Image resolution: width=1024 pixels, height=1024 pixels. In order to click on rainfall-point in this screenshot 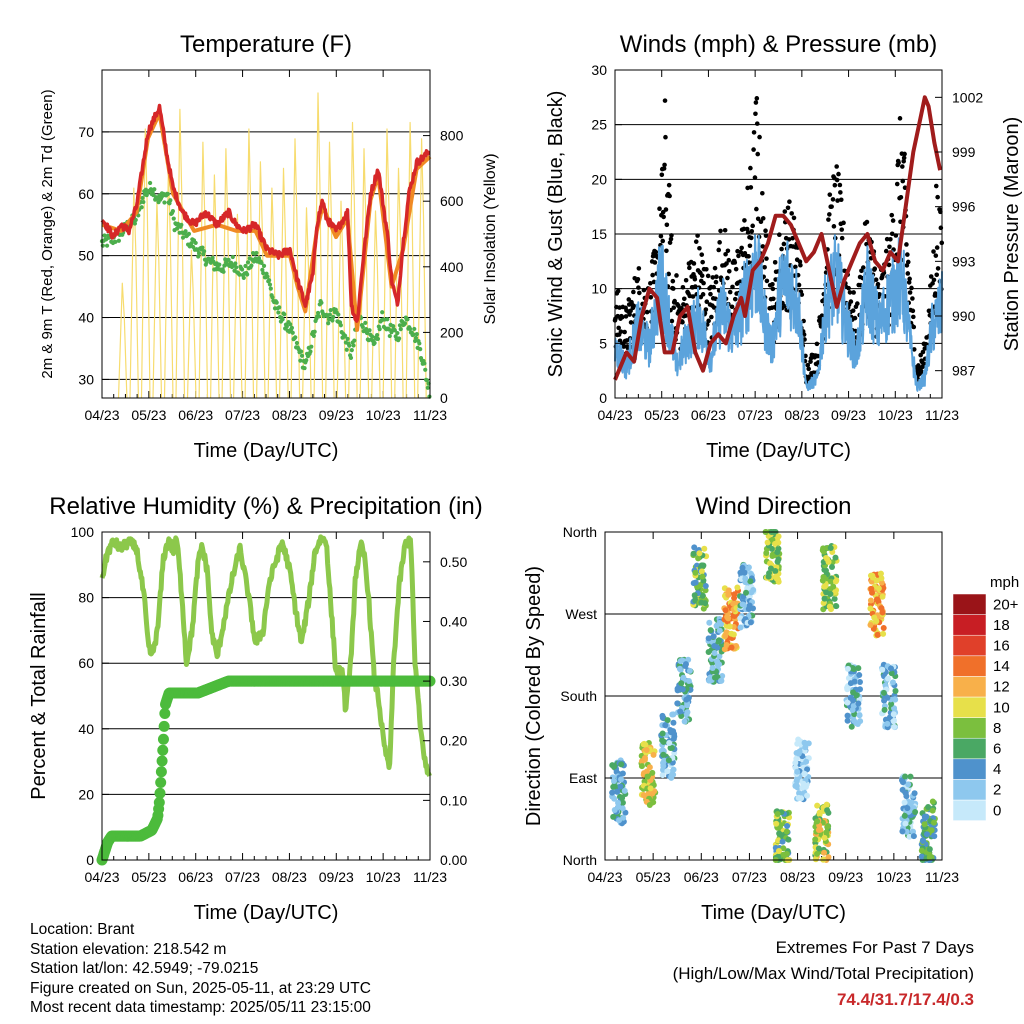, I will do `click(164, 726)`.